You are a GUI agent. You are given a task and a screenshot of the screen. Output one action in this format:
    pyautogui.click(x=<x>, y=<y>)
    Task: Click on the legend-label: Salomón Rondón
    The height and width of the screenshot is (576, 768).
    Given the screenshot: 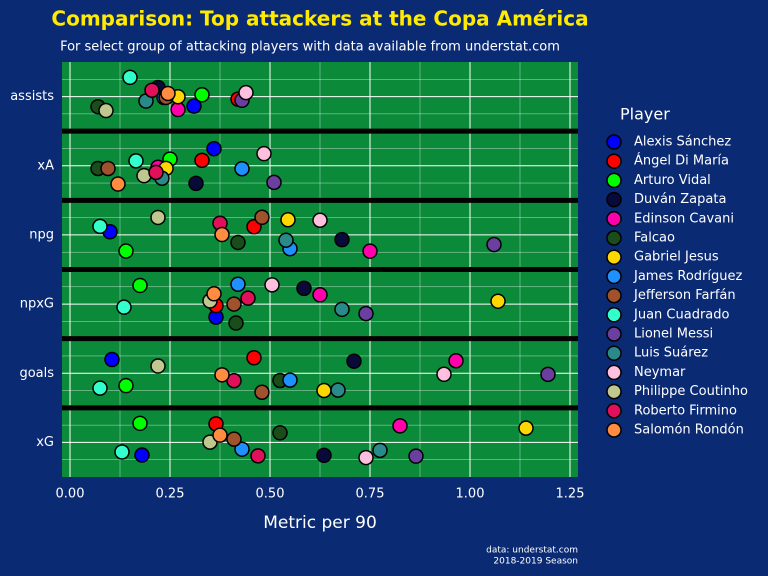 What is the action you would take?
    pyautogui.click(x=689, y=430)
    